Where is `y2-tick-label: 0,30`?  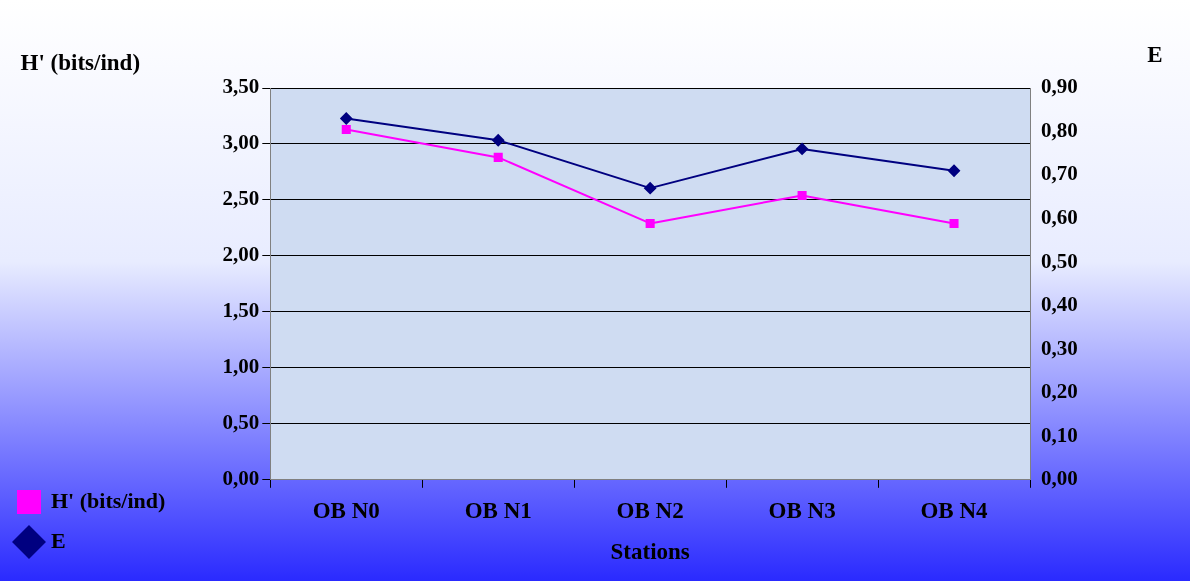 y2-tick-label: 0,30 is located at coordinates (1059, 347).